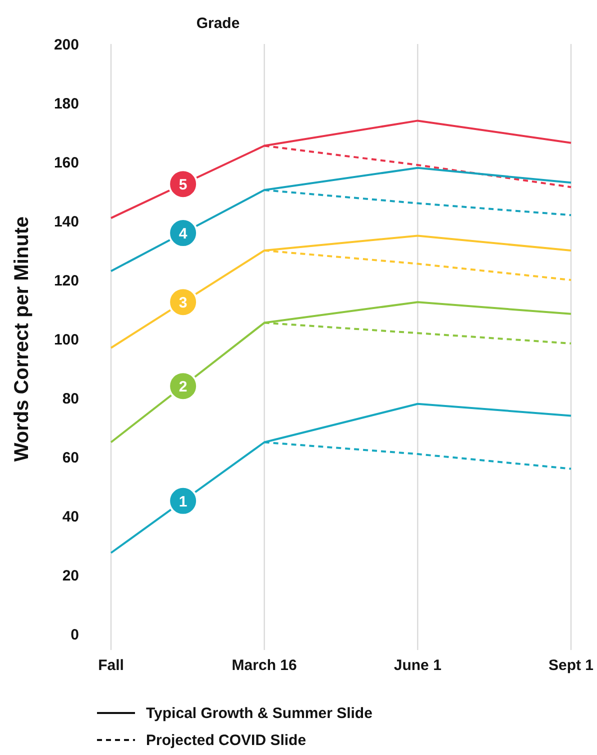 The image size is (597, 755). I want to click on y-tick-label: 200, so click(66, 45).